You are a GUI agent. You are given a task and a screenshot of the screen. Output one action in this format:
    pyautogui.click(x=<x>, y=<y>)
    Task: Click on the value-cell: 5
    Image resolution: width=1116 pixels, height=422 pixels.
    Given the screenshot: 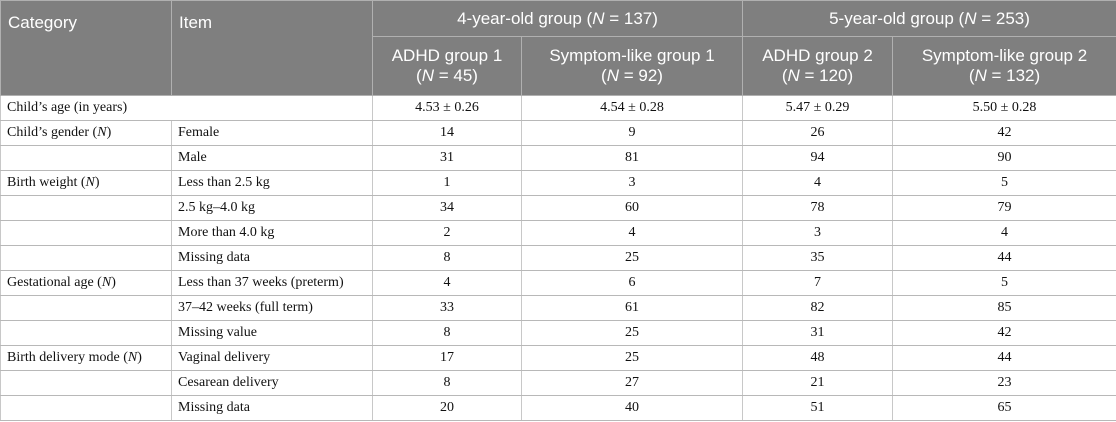 What is the action you would take?
    pyautogui.click(x=1004, y=283)
    